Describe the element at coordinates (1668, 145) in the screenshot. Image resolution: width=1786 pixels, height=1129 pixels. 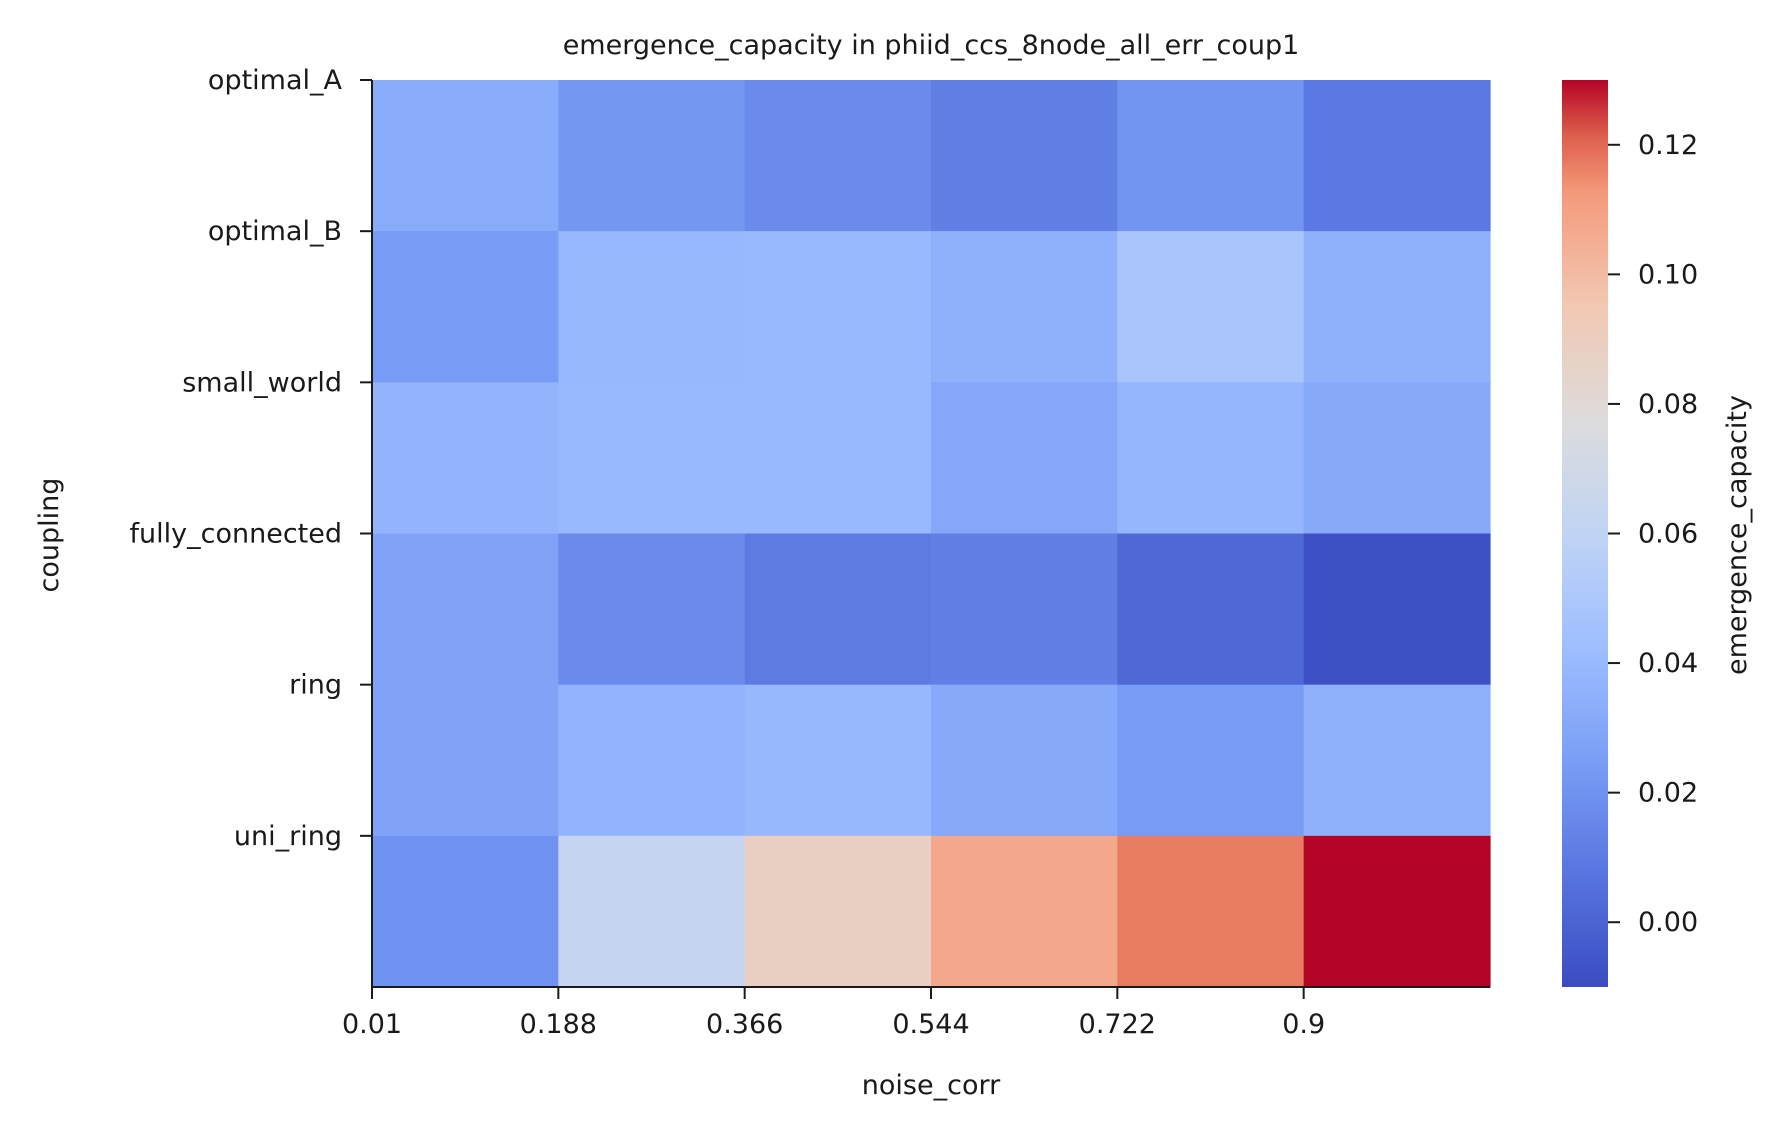
I see `colorbar-tick-label: 0.12` at that location.